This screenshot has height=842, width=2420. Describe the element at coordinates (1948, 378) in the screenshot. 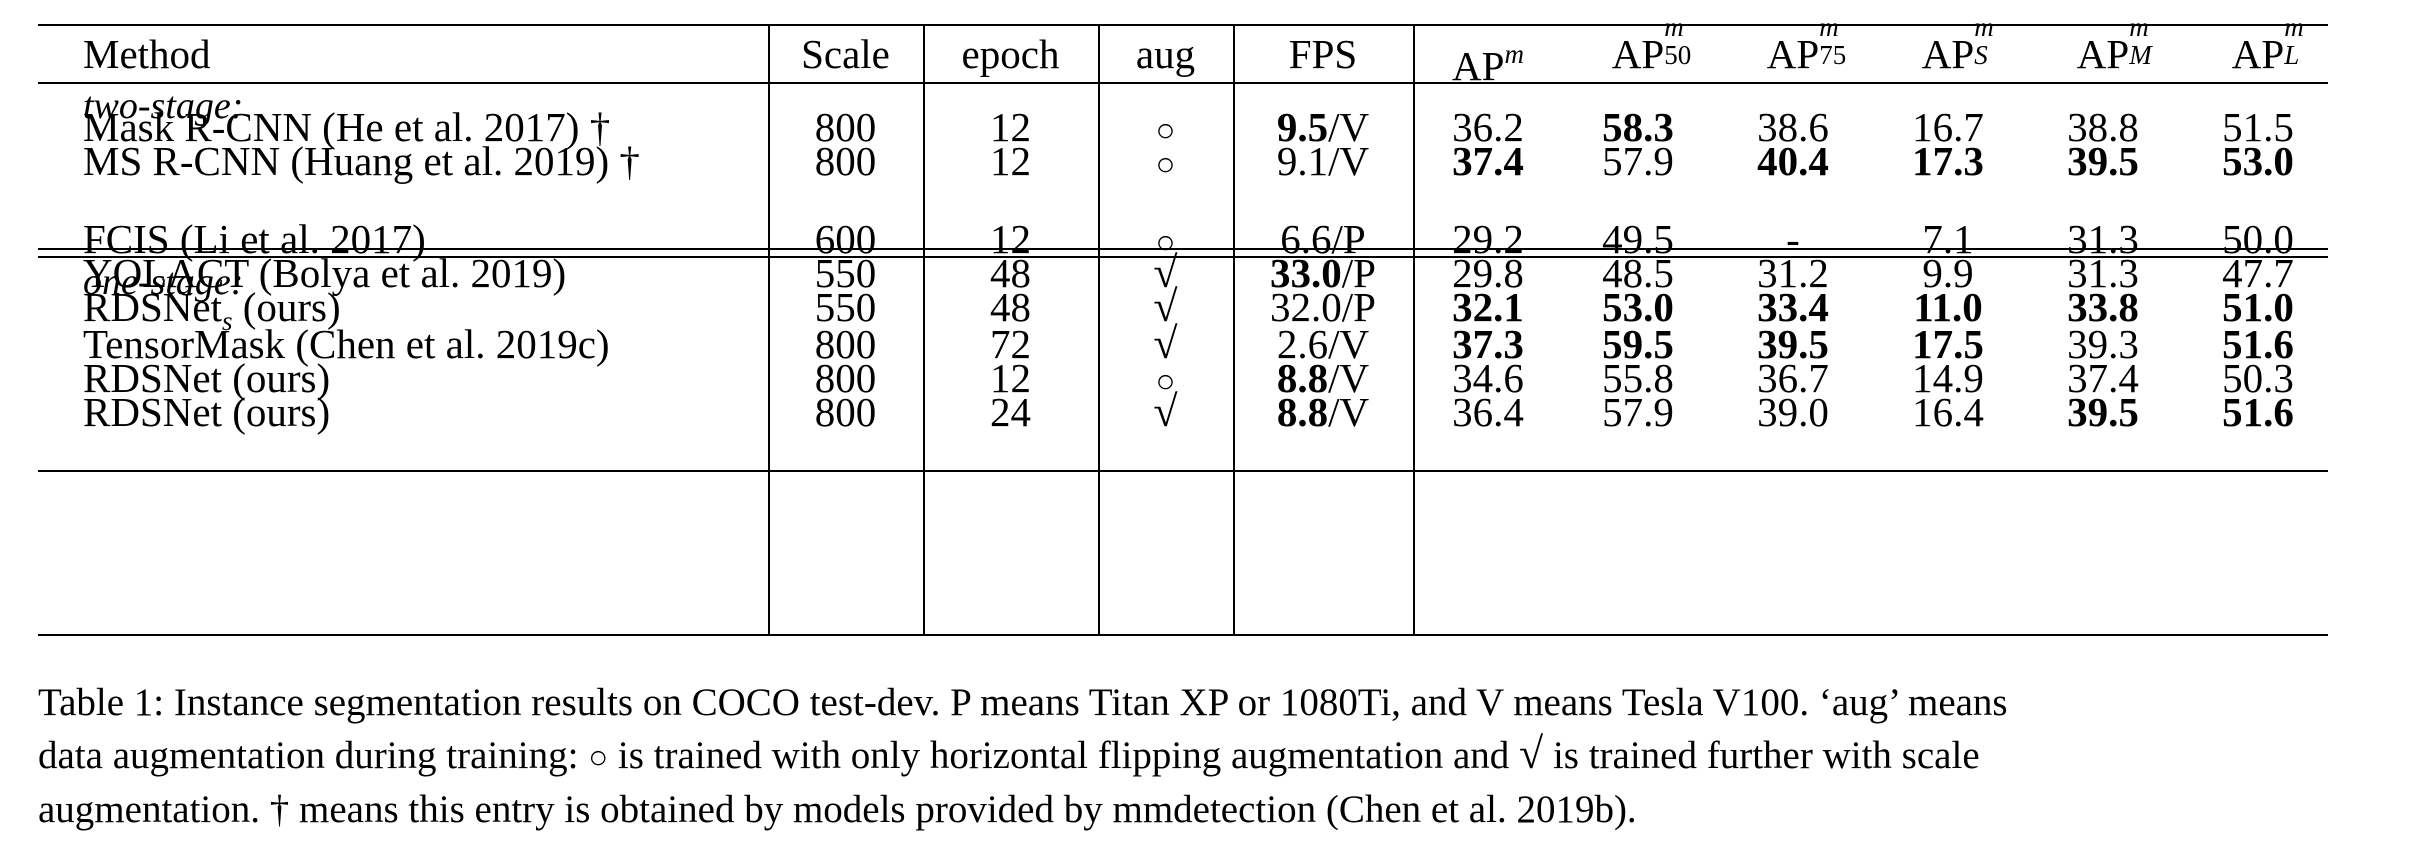

I see `cell-aps: 14.9` at that location.